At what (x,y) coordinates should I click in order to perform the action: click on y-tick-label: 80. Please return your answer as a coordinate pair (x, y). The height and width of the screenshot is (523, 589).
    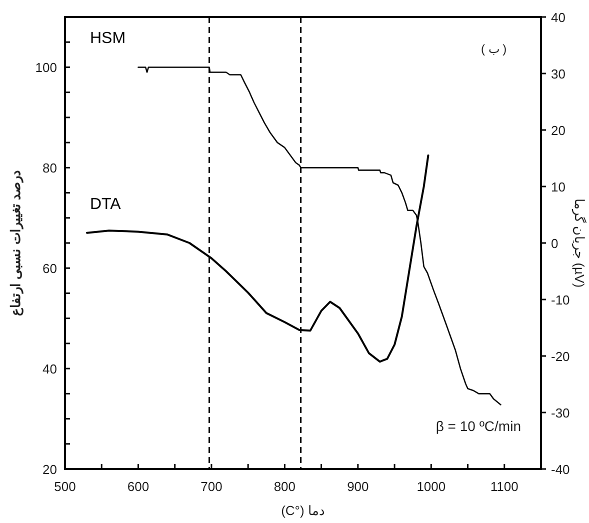
    Looking at the image, I should click on (49, 168).